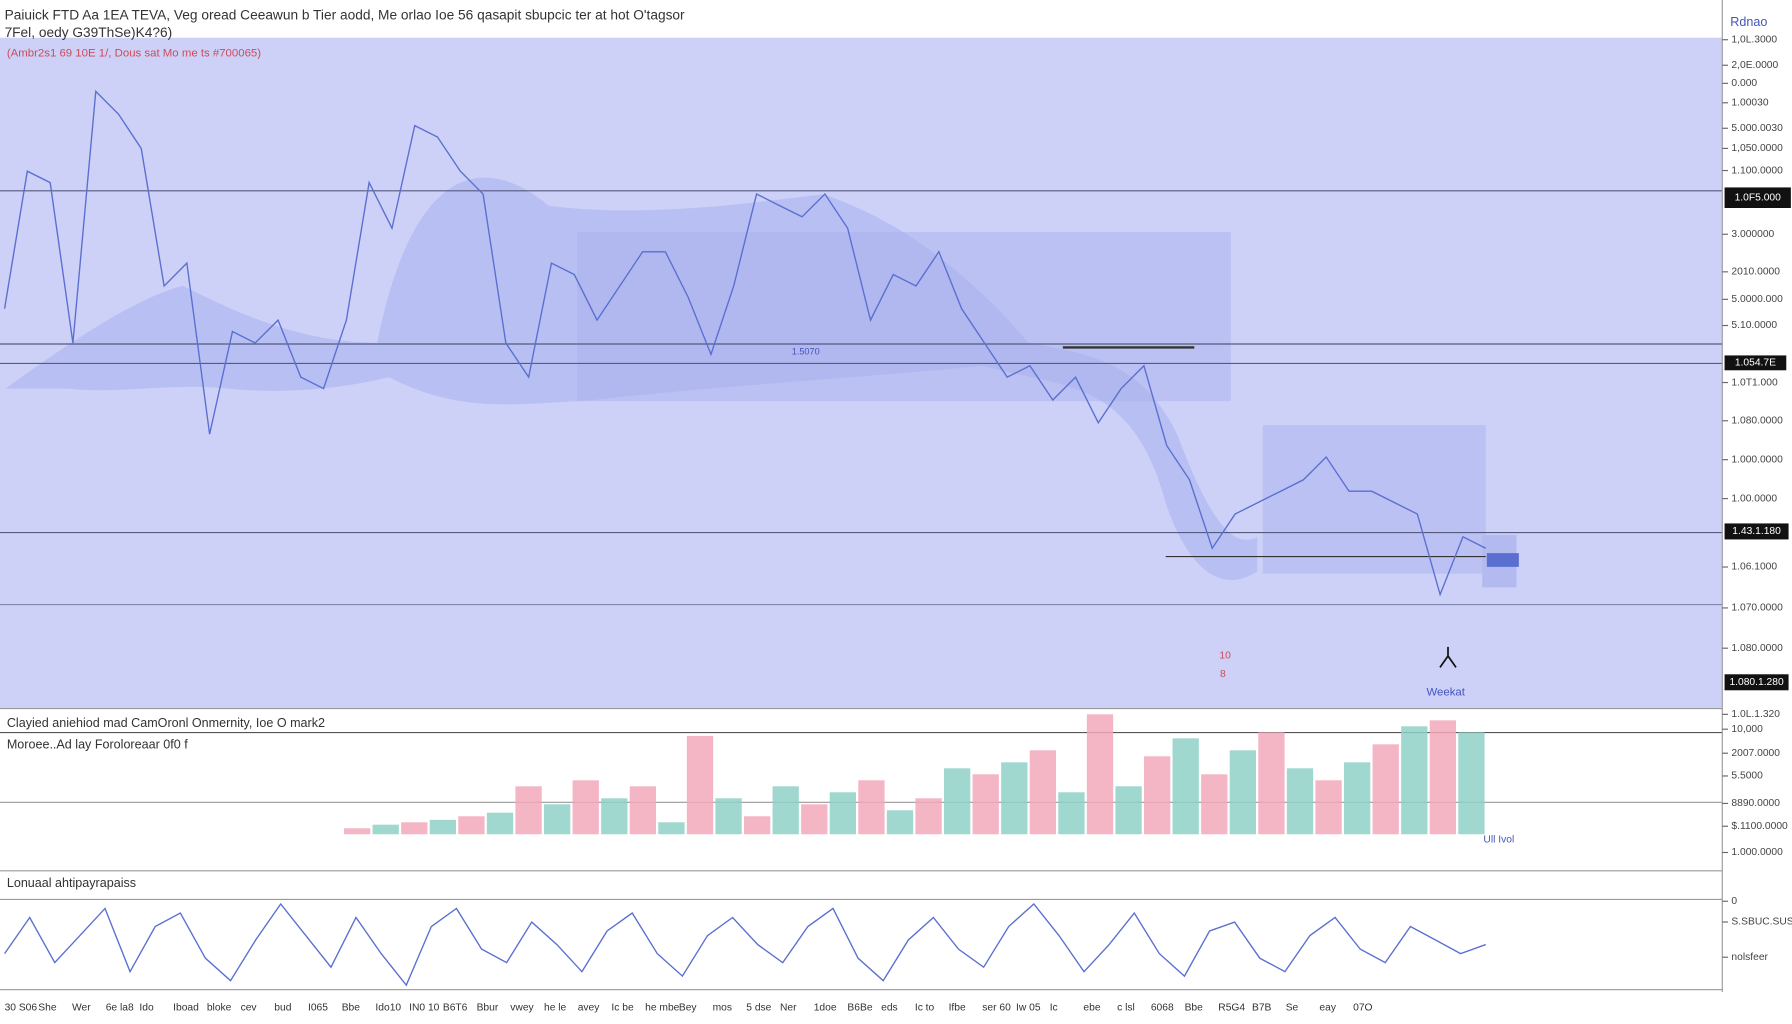  Describe the element at coordinates (1162, 1008) in the screenshot. I see `x-tick-label: 6068` at that location.